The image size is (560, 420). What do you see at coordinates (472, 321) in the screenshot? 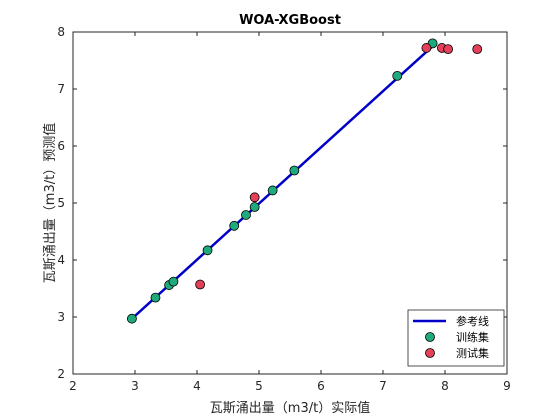
I see `legend-reference-line-label: 参考线` at bounding box center [472, 321].